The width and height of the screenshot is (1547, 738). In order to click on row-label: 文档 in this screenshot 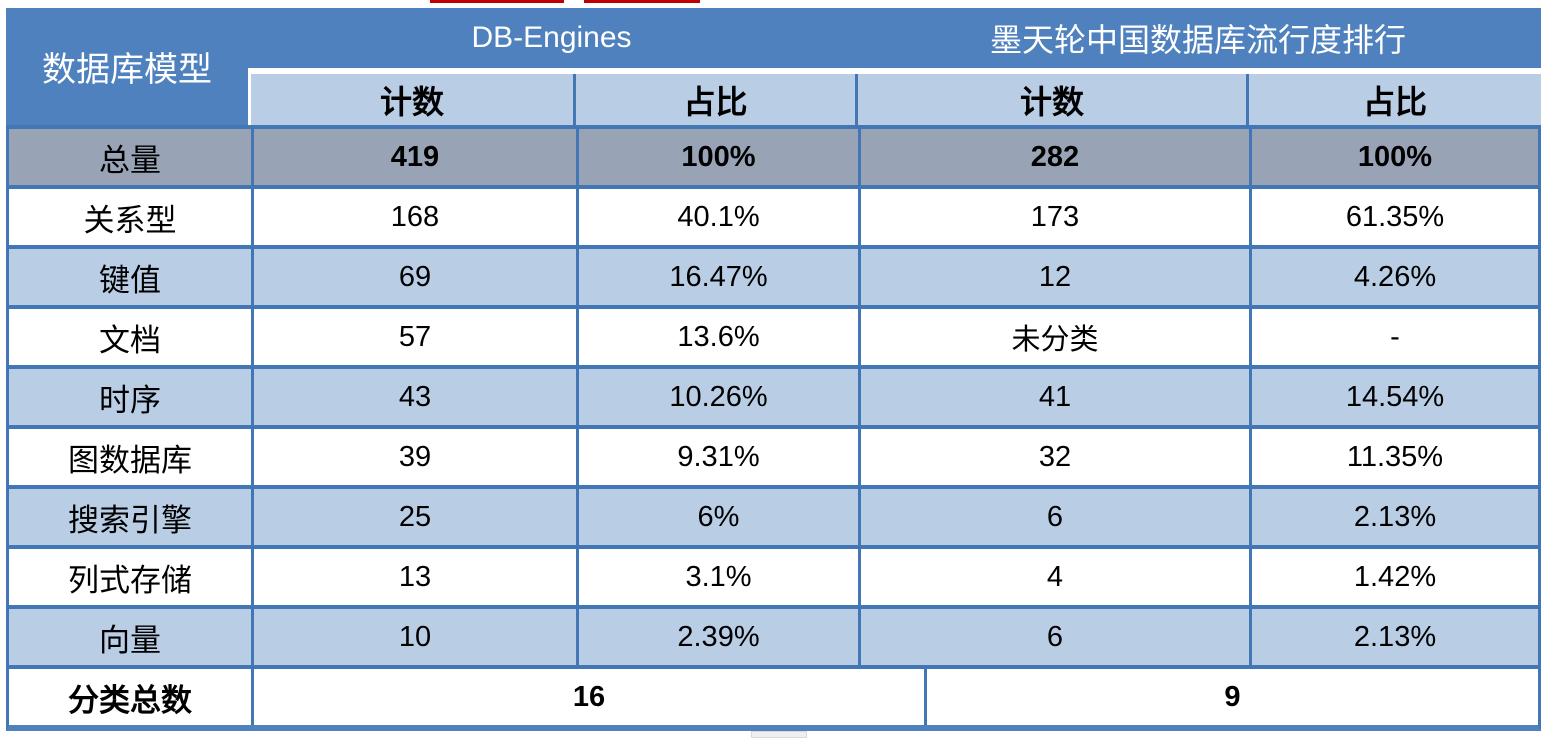, I will do `click(130, 340)`.